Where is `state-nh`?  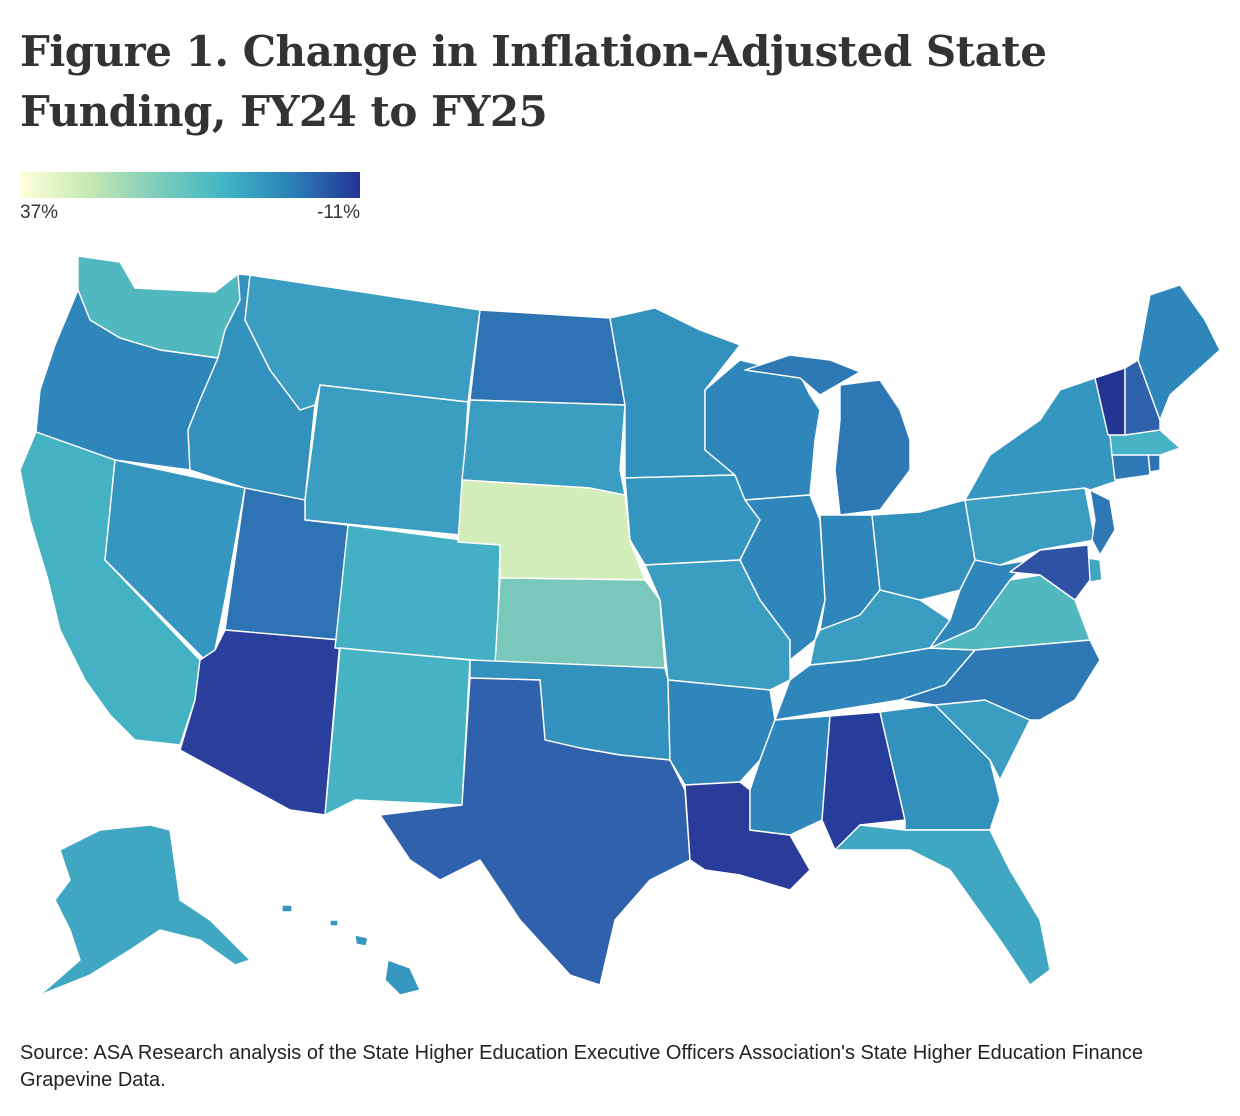
state-nh is located at coordinates (1142, 397).